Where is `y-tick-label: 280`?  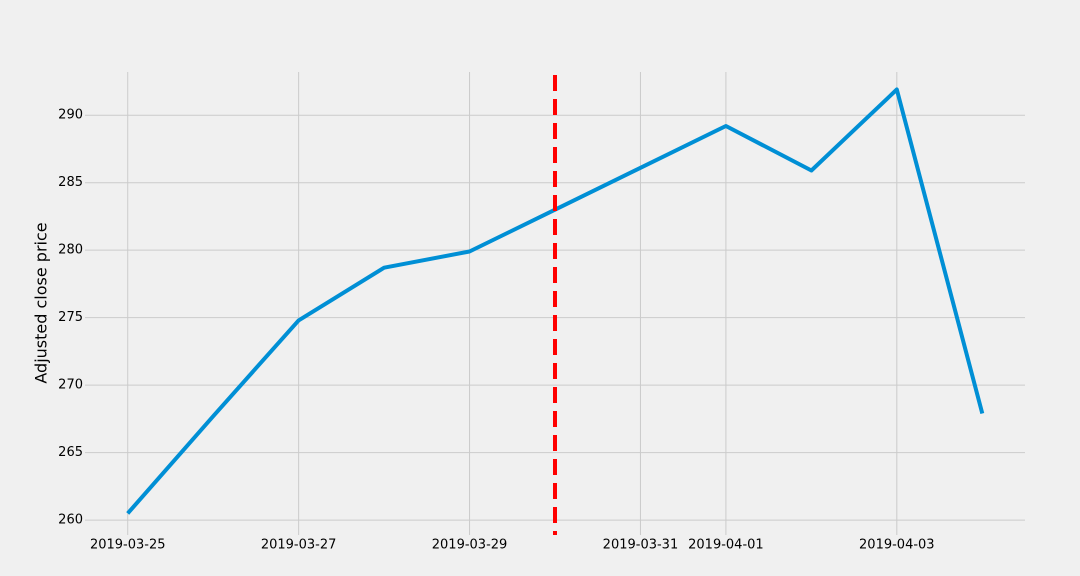 y-tick-label: 280 is located at coordinates (70, 250).